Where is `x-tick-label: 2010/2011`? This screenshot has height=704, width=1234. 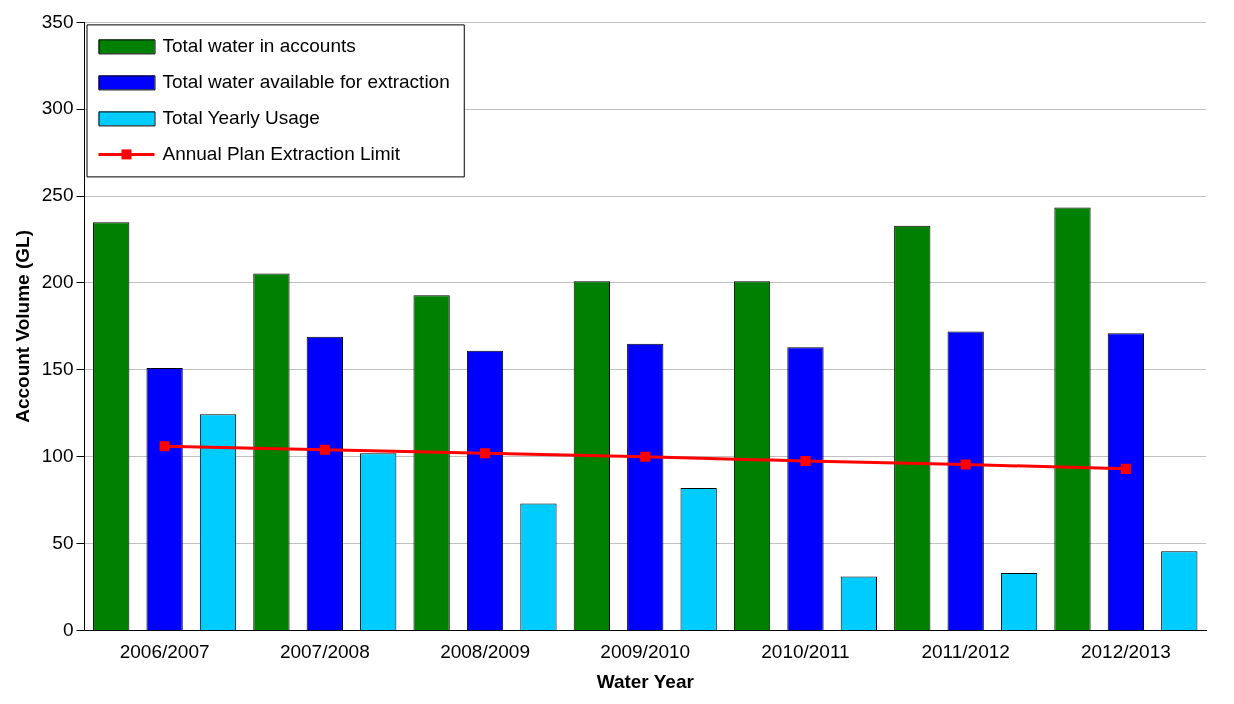 x-tick-label: 2010/2011 is located at coordinates (805, 652).